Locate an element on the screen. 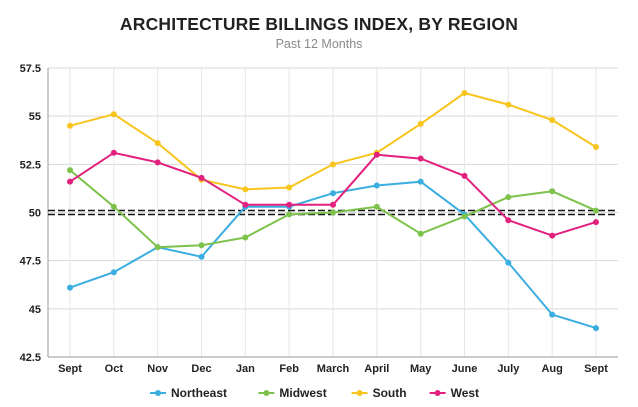 The height and width of the screenshot is (407, 638). legend-marker-midwest is located at coordinates (266, 393).